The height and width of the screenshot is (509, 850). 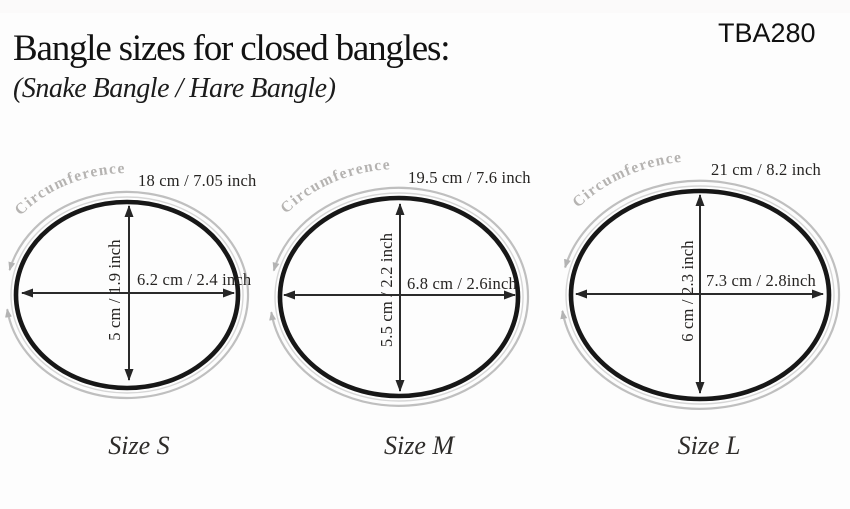 What do you see at coordinates (174, 88) in the screenshot?
I see `page-subtitle: (Snake Bangle / Hare Bangle)` at bounding box center [174, 88].